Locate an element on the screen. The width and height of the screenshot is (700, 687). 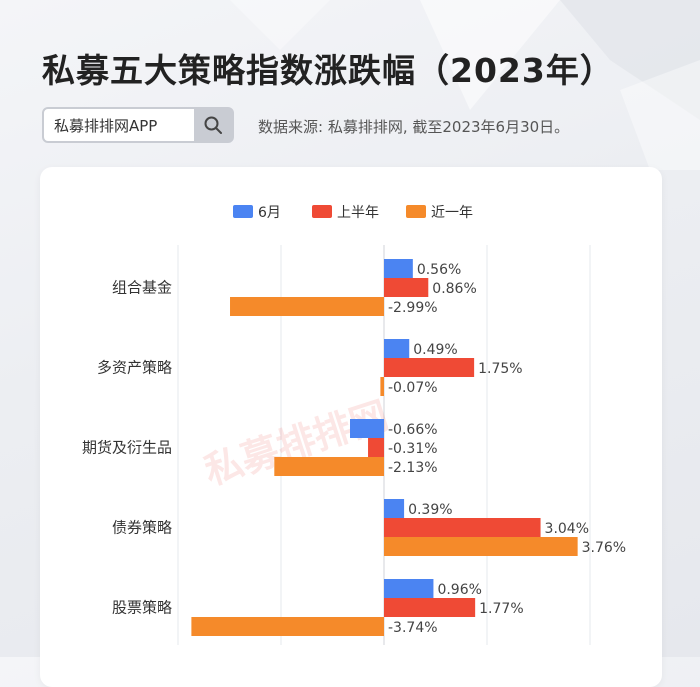
category-label: 组合基金 is located at coordinates (142, 288).